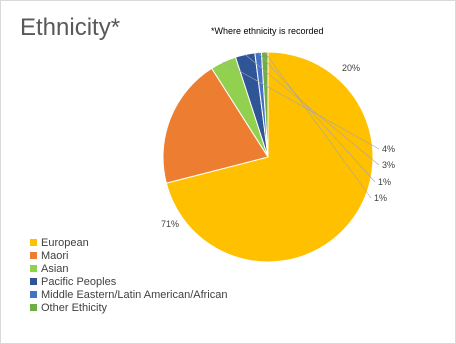  I want to click on legend-label: Pacific Peoples, so click(79, 281).